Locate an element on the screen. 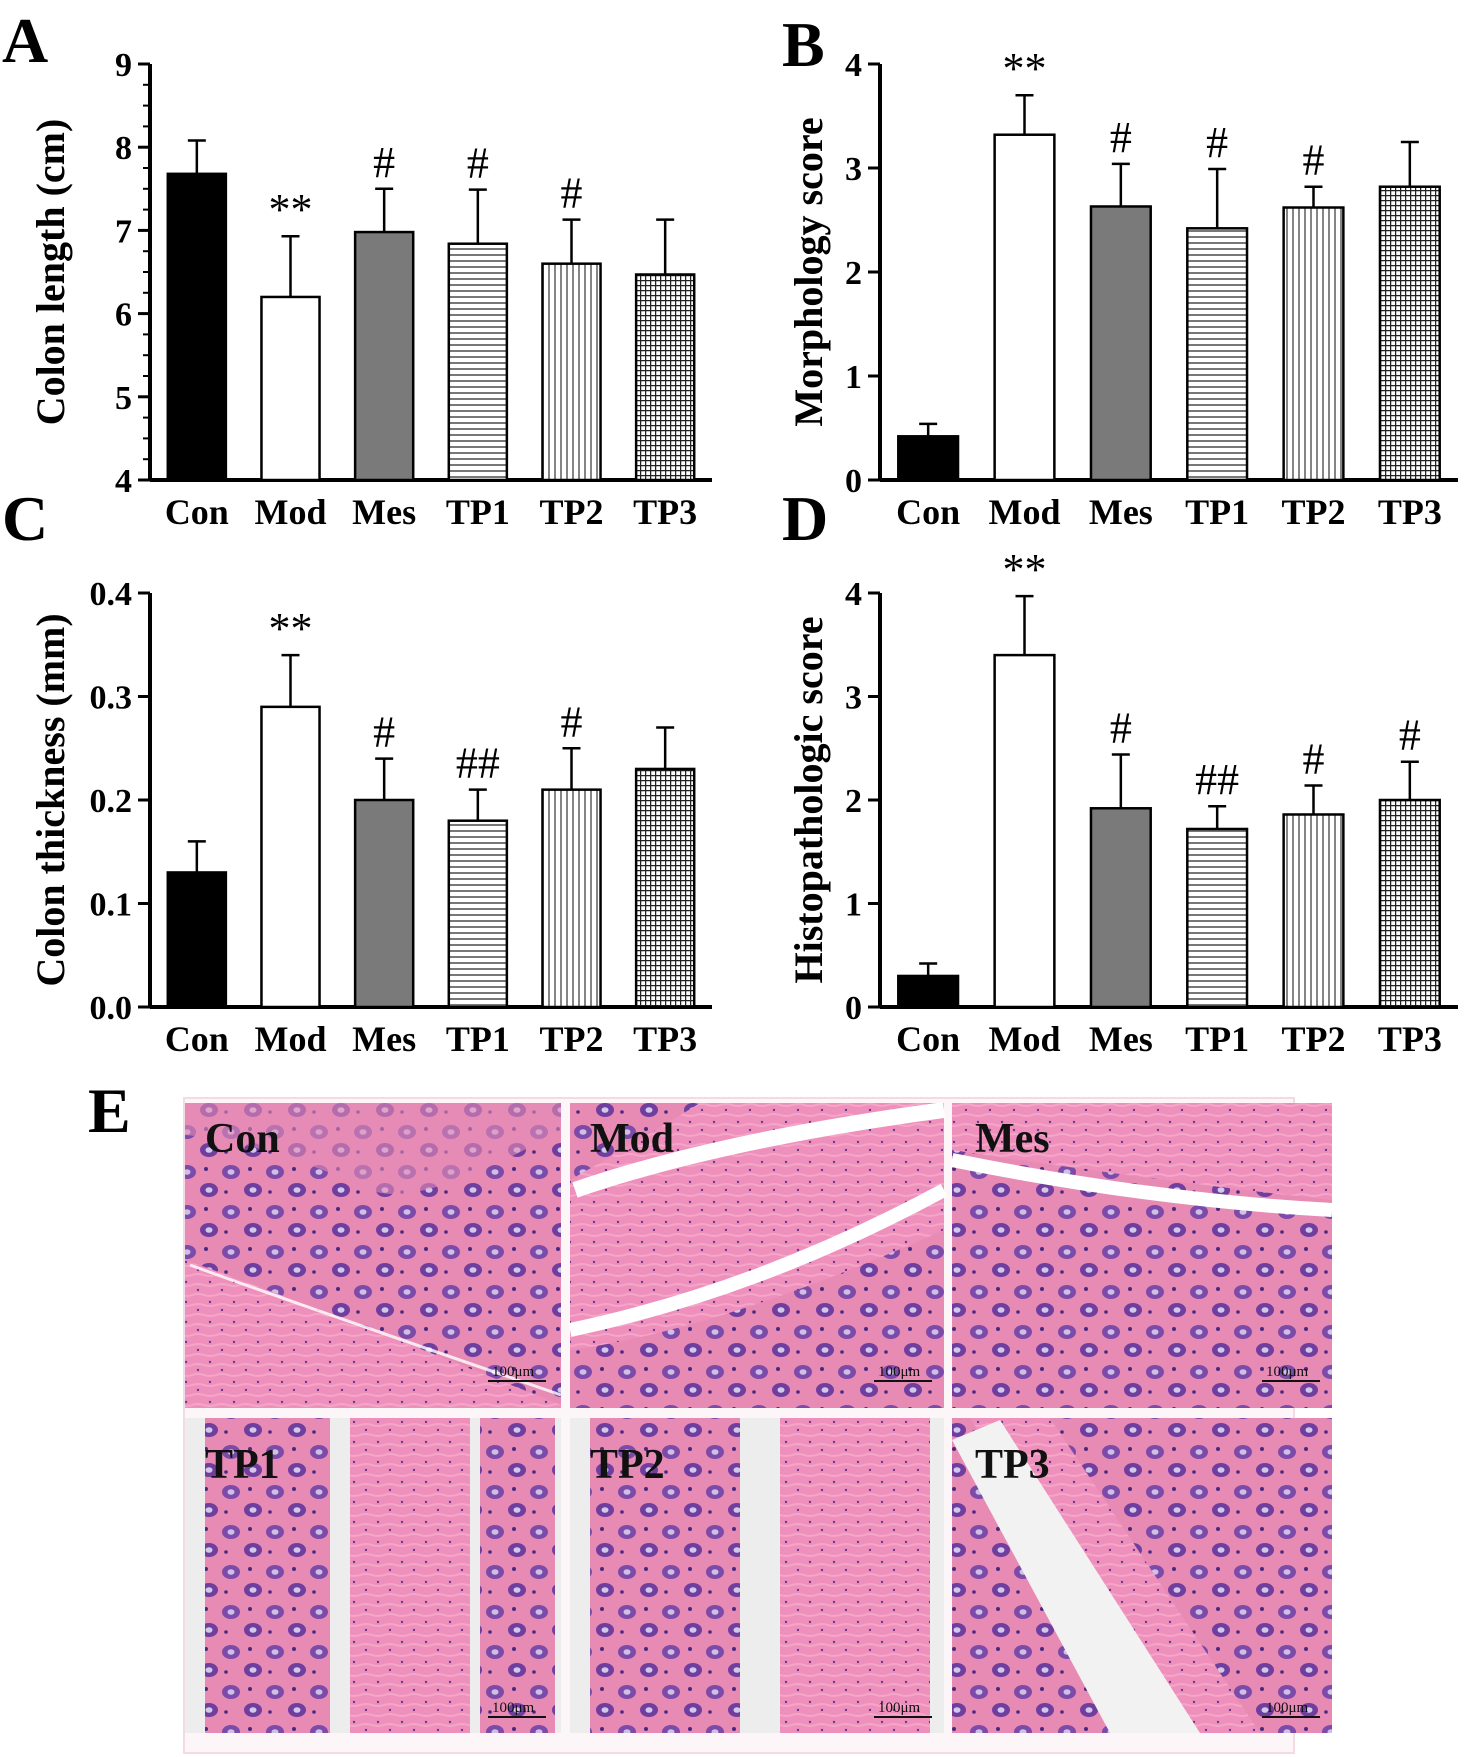 The width and height of the screenshot is (1476, 1757). panel-a-x-tick-label: TP3 is located at coordinates (665, 512).